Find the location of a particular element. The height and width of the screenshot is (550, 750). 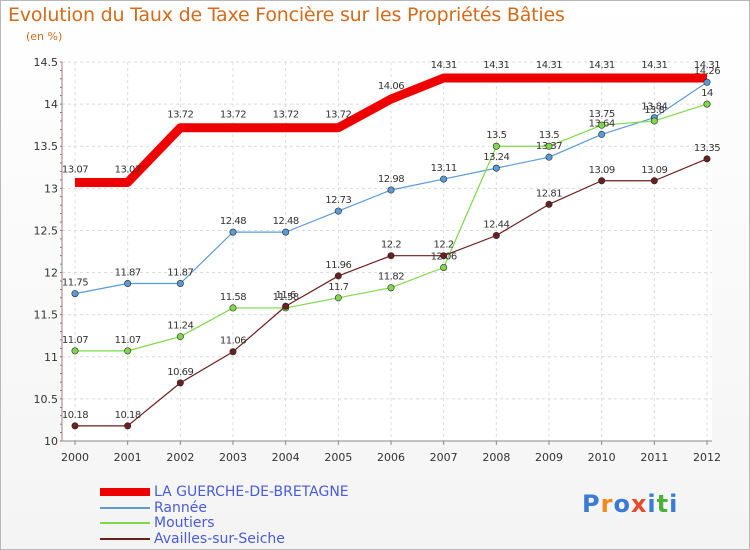

data-label: 13.75 is located at coordinates (602, 114).